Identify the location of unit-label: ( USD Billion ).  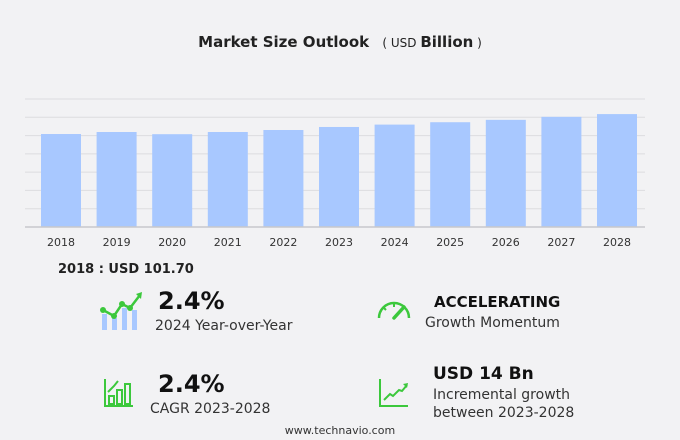
(432, 42).